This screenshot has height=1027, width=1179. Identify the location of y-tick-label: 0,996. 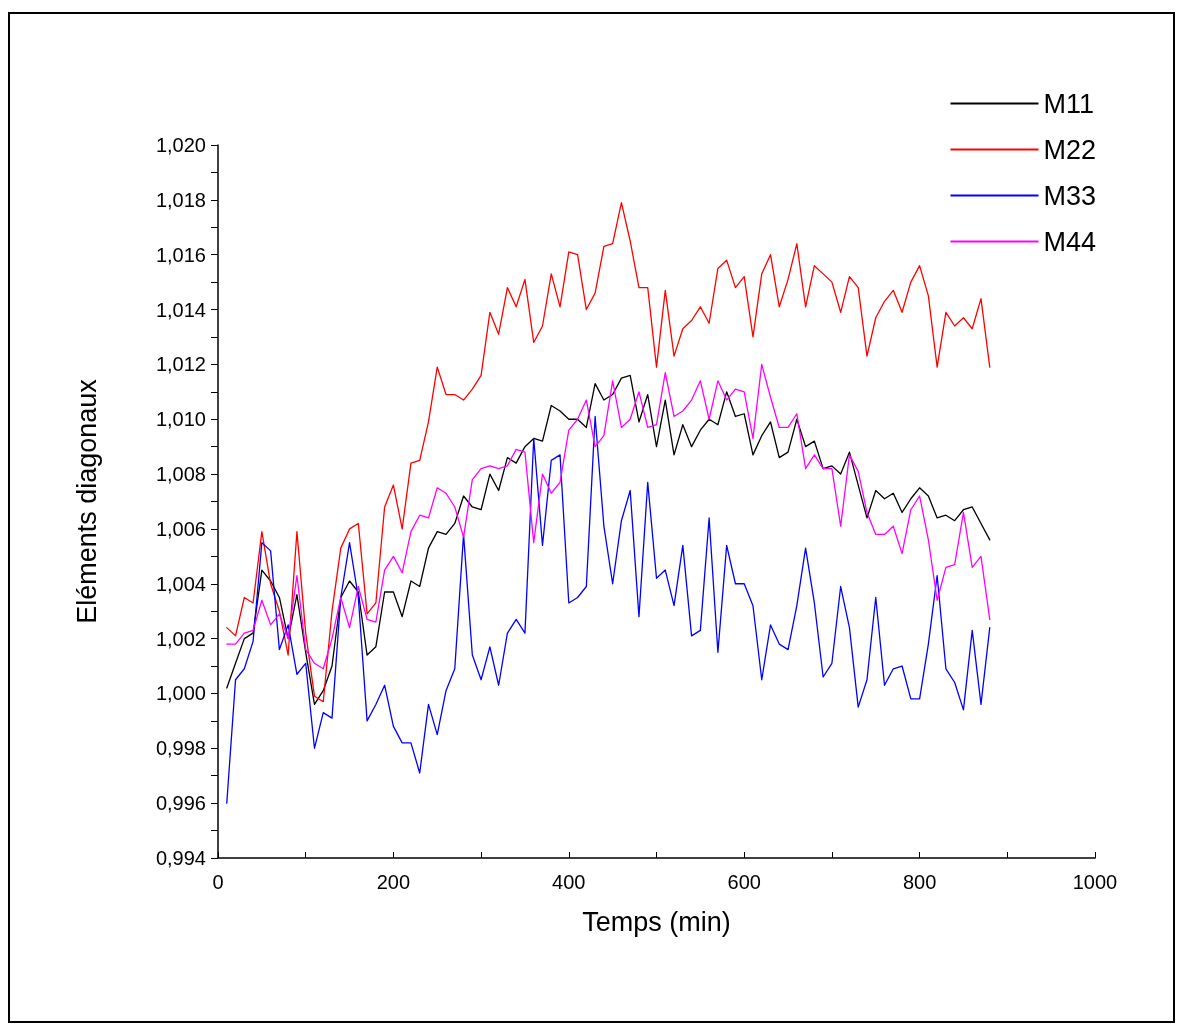
(180, 803).